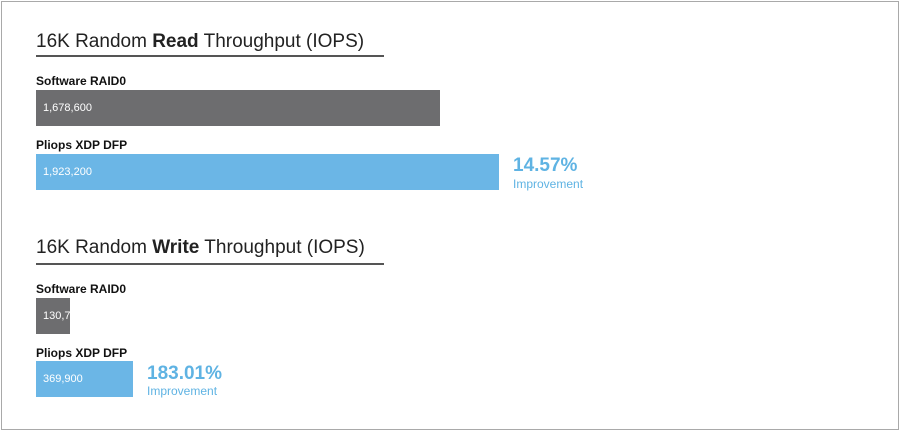 Image resolution: width=900 pixels, height=431 pixels. I want to click on write-series-label-raid0: Software RAID0, so click(81, 289).